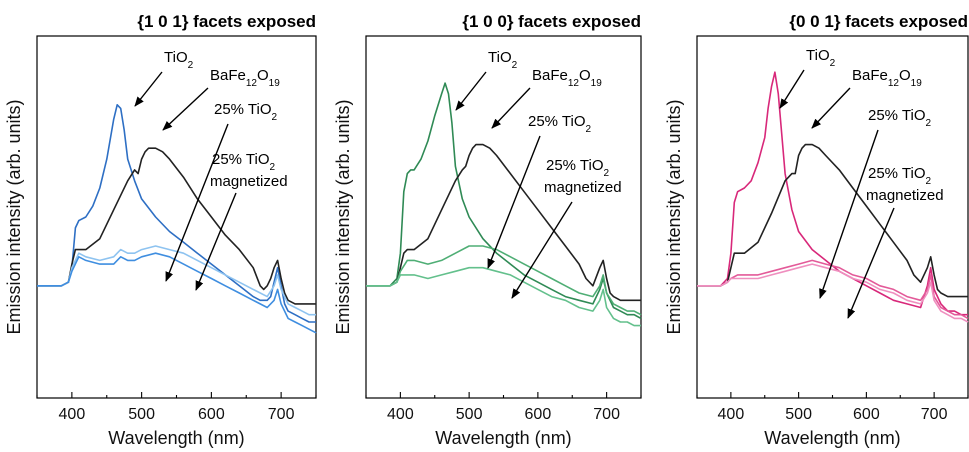  I want to click on panel-title: {0 0 1} facets exposed, so click(878, 21).